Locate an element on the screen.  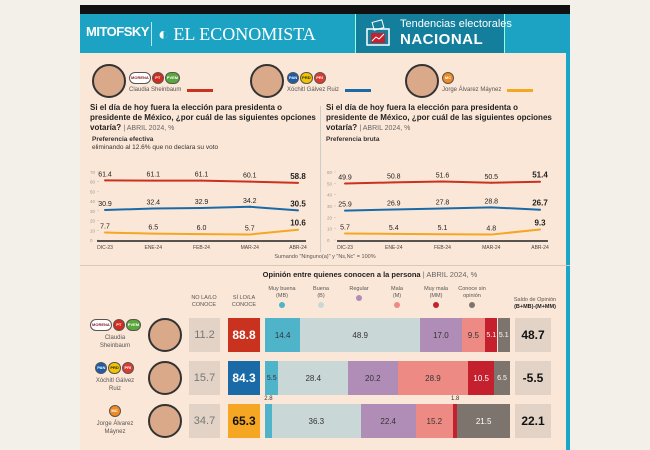
bar-segment-label: 14.4 is located at coordinates (282, 335).